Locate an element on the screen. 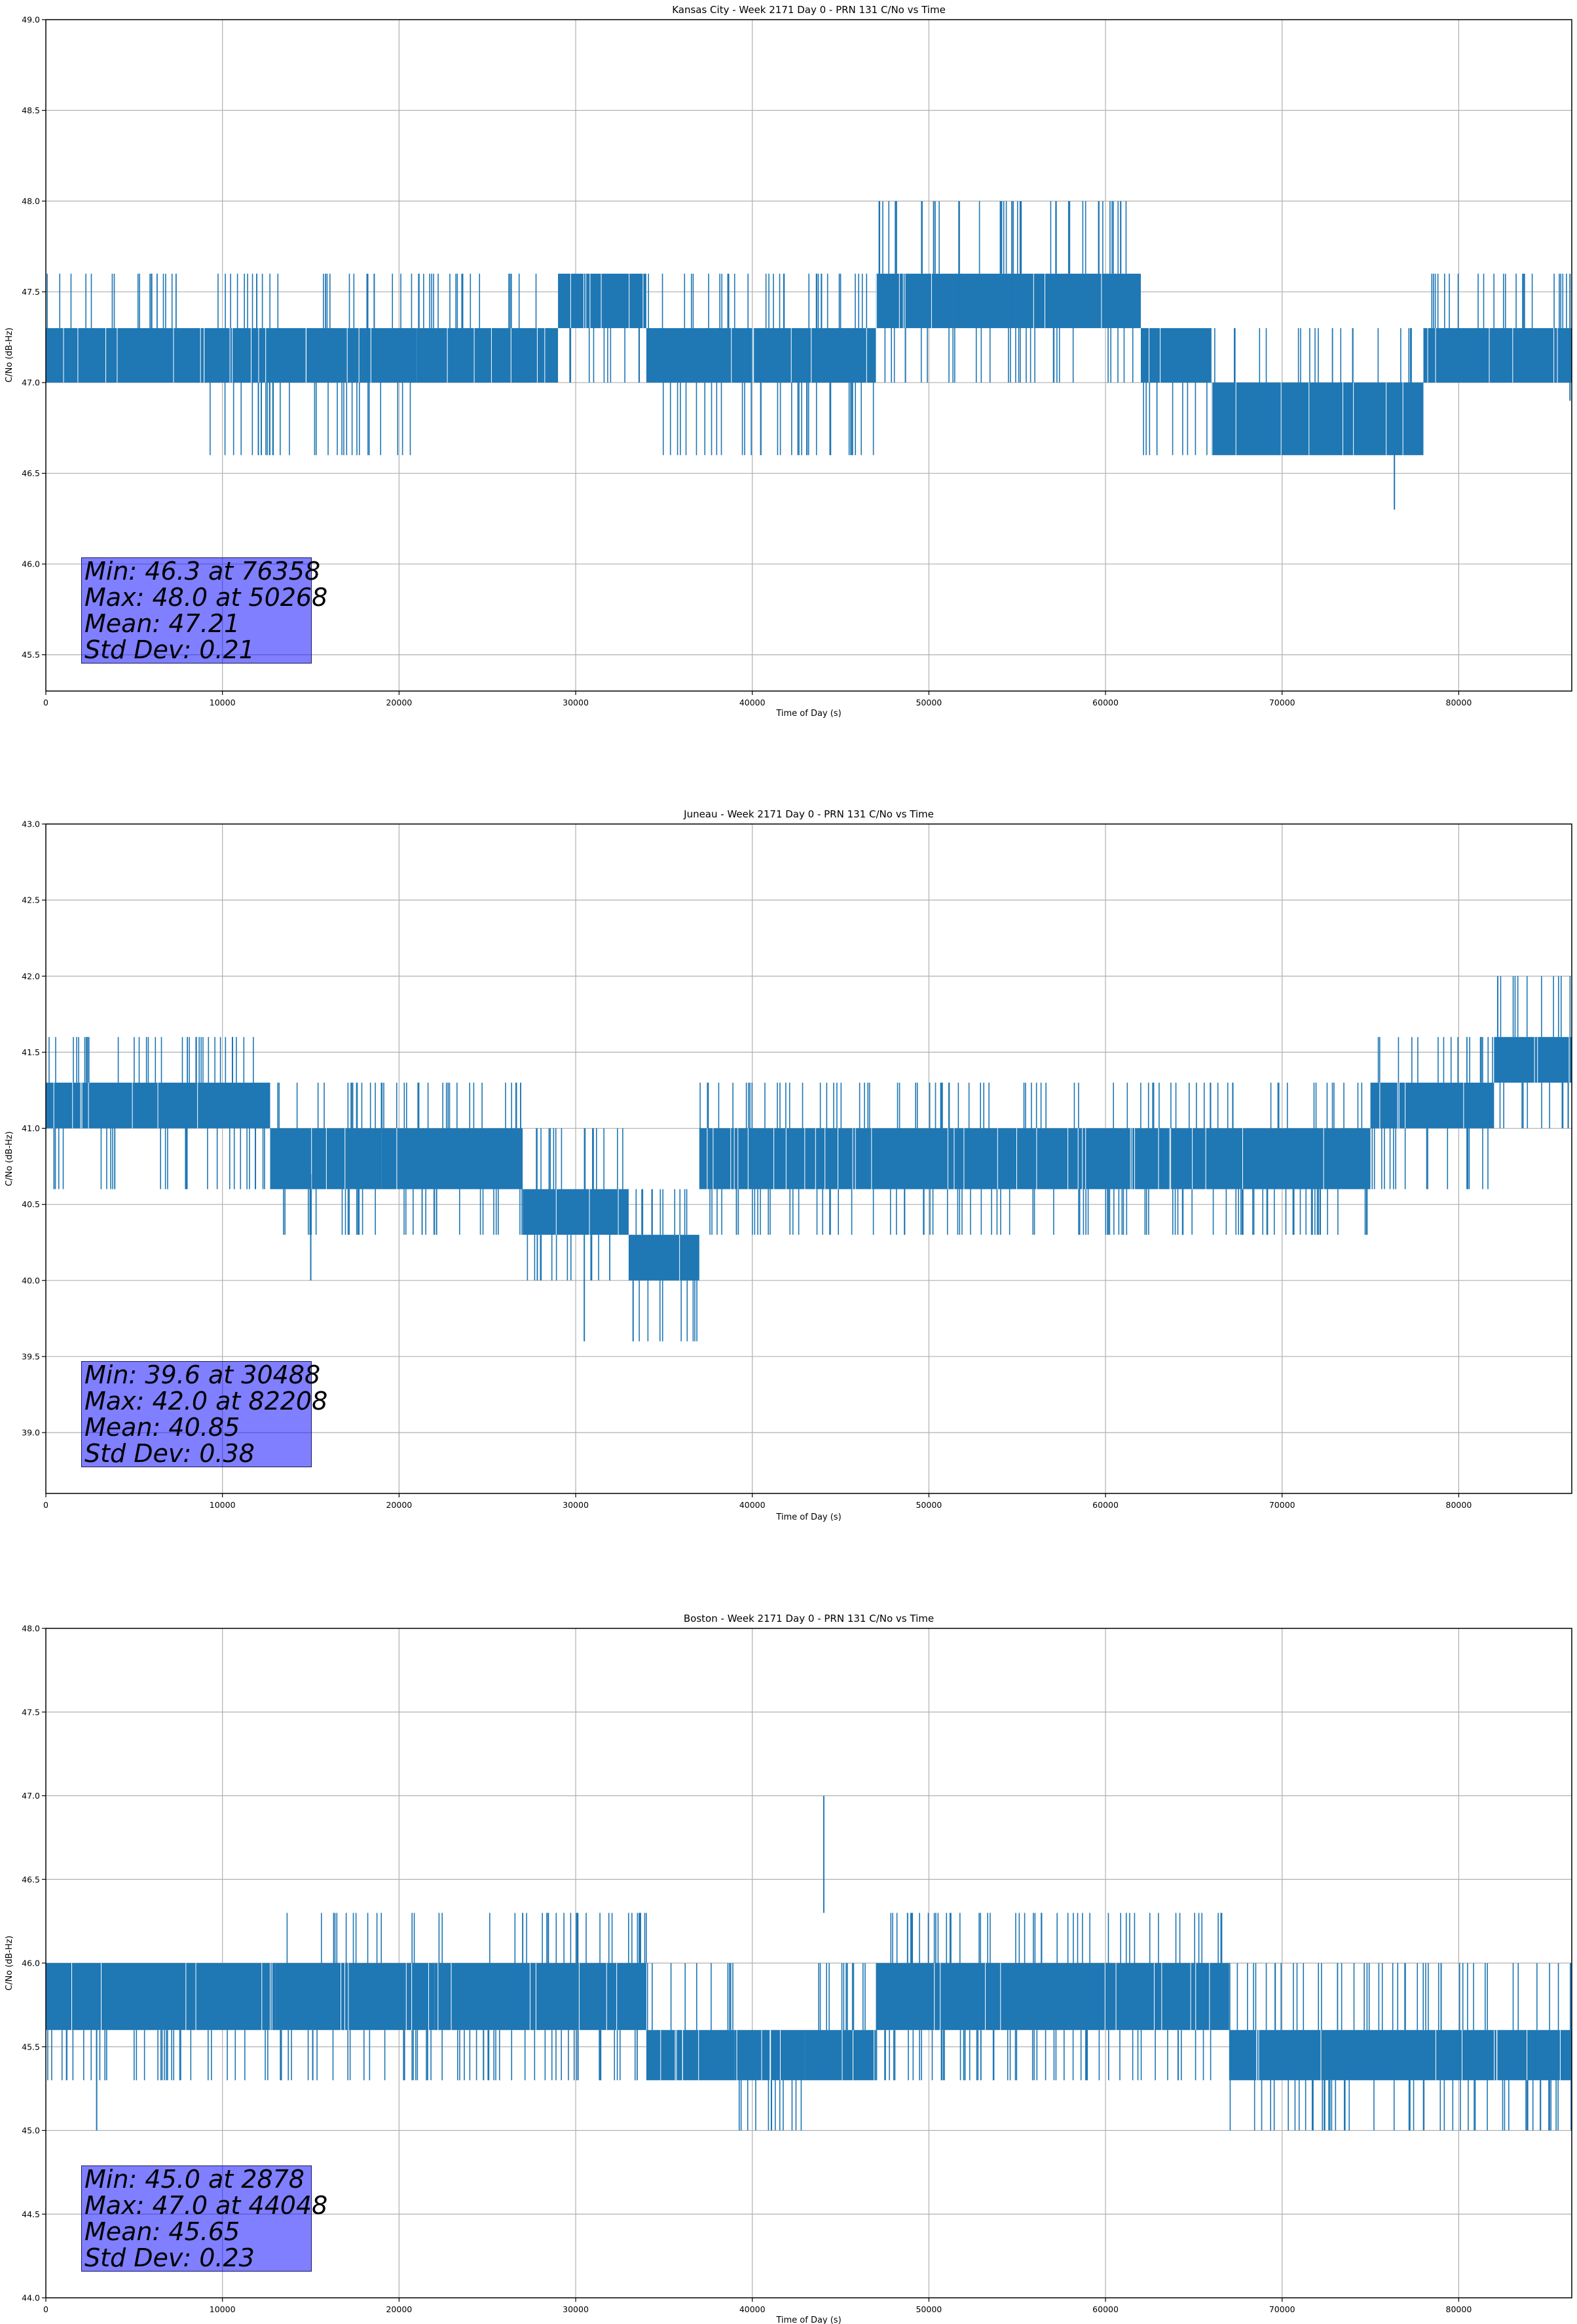 Image resolution: width=1577 pixels, height=2324 pixels. y-tick-label: 48.0 is located at coordinates (31, 1629).